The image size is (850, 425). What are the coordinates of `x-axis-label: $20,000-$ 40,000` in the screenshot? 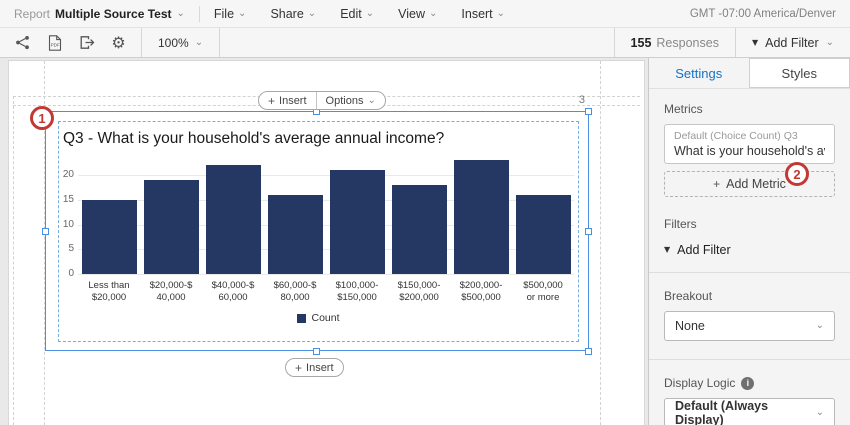 It's located at (171, 291).